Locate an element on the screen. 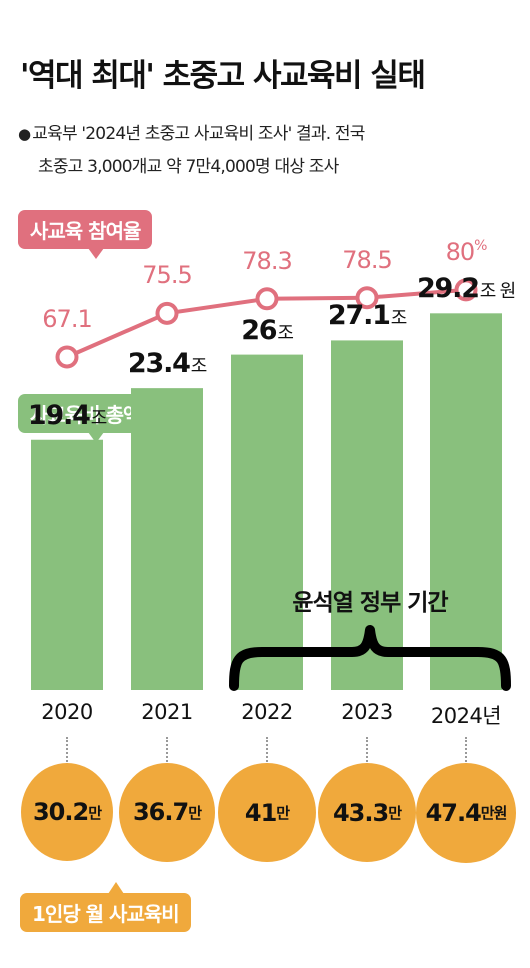 This screenshot has height=968, width=530. participation-value-label: 80% is located at coordinates (466, 251).